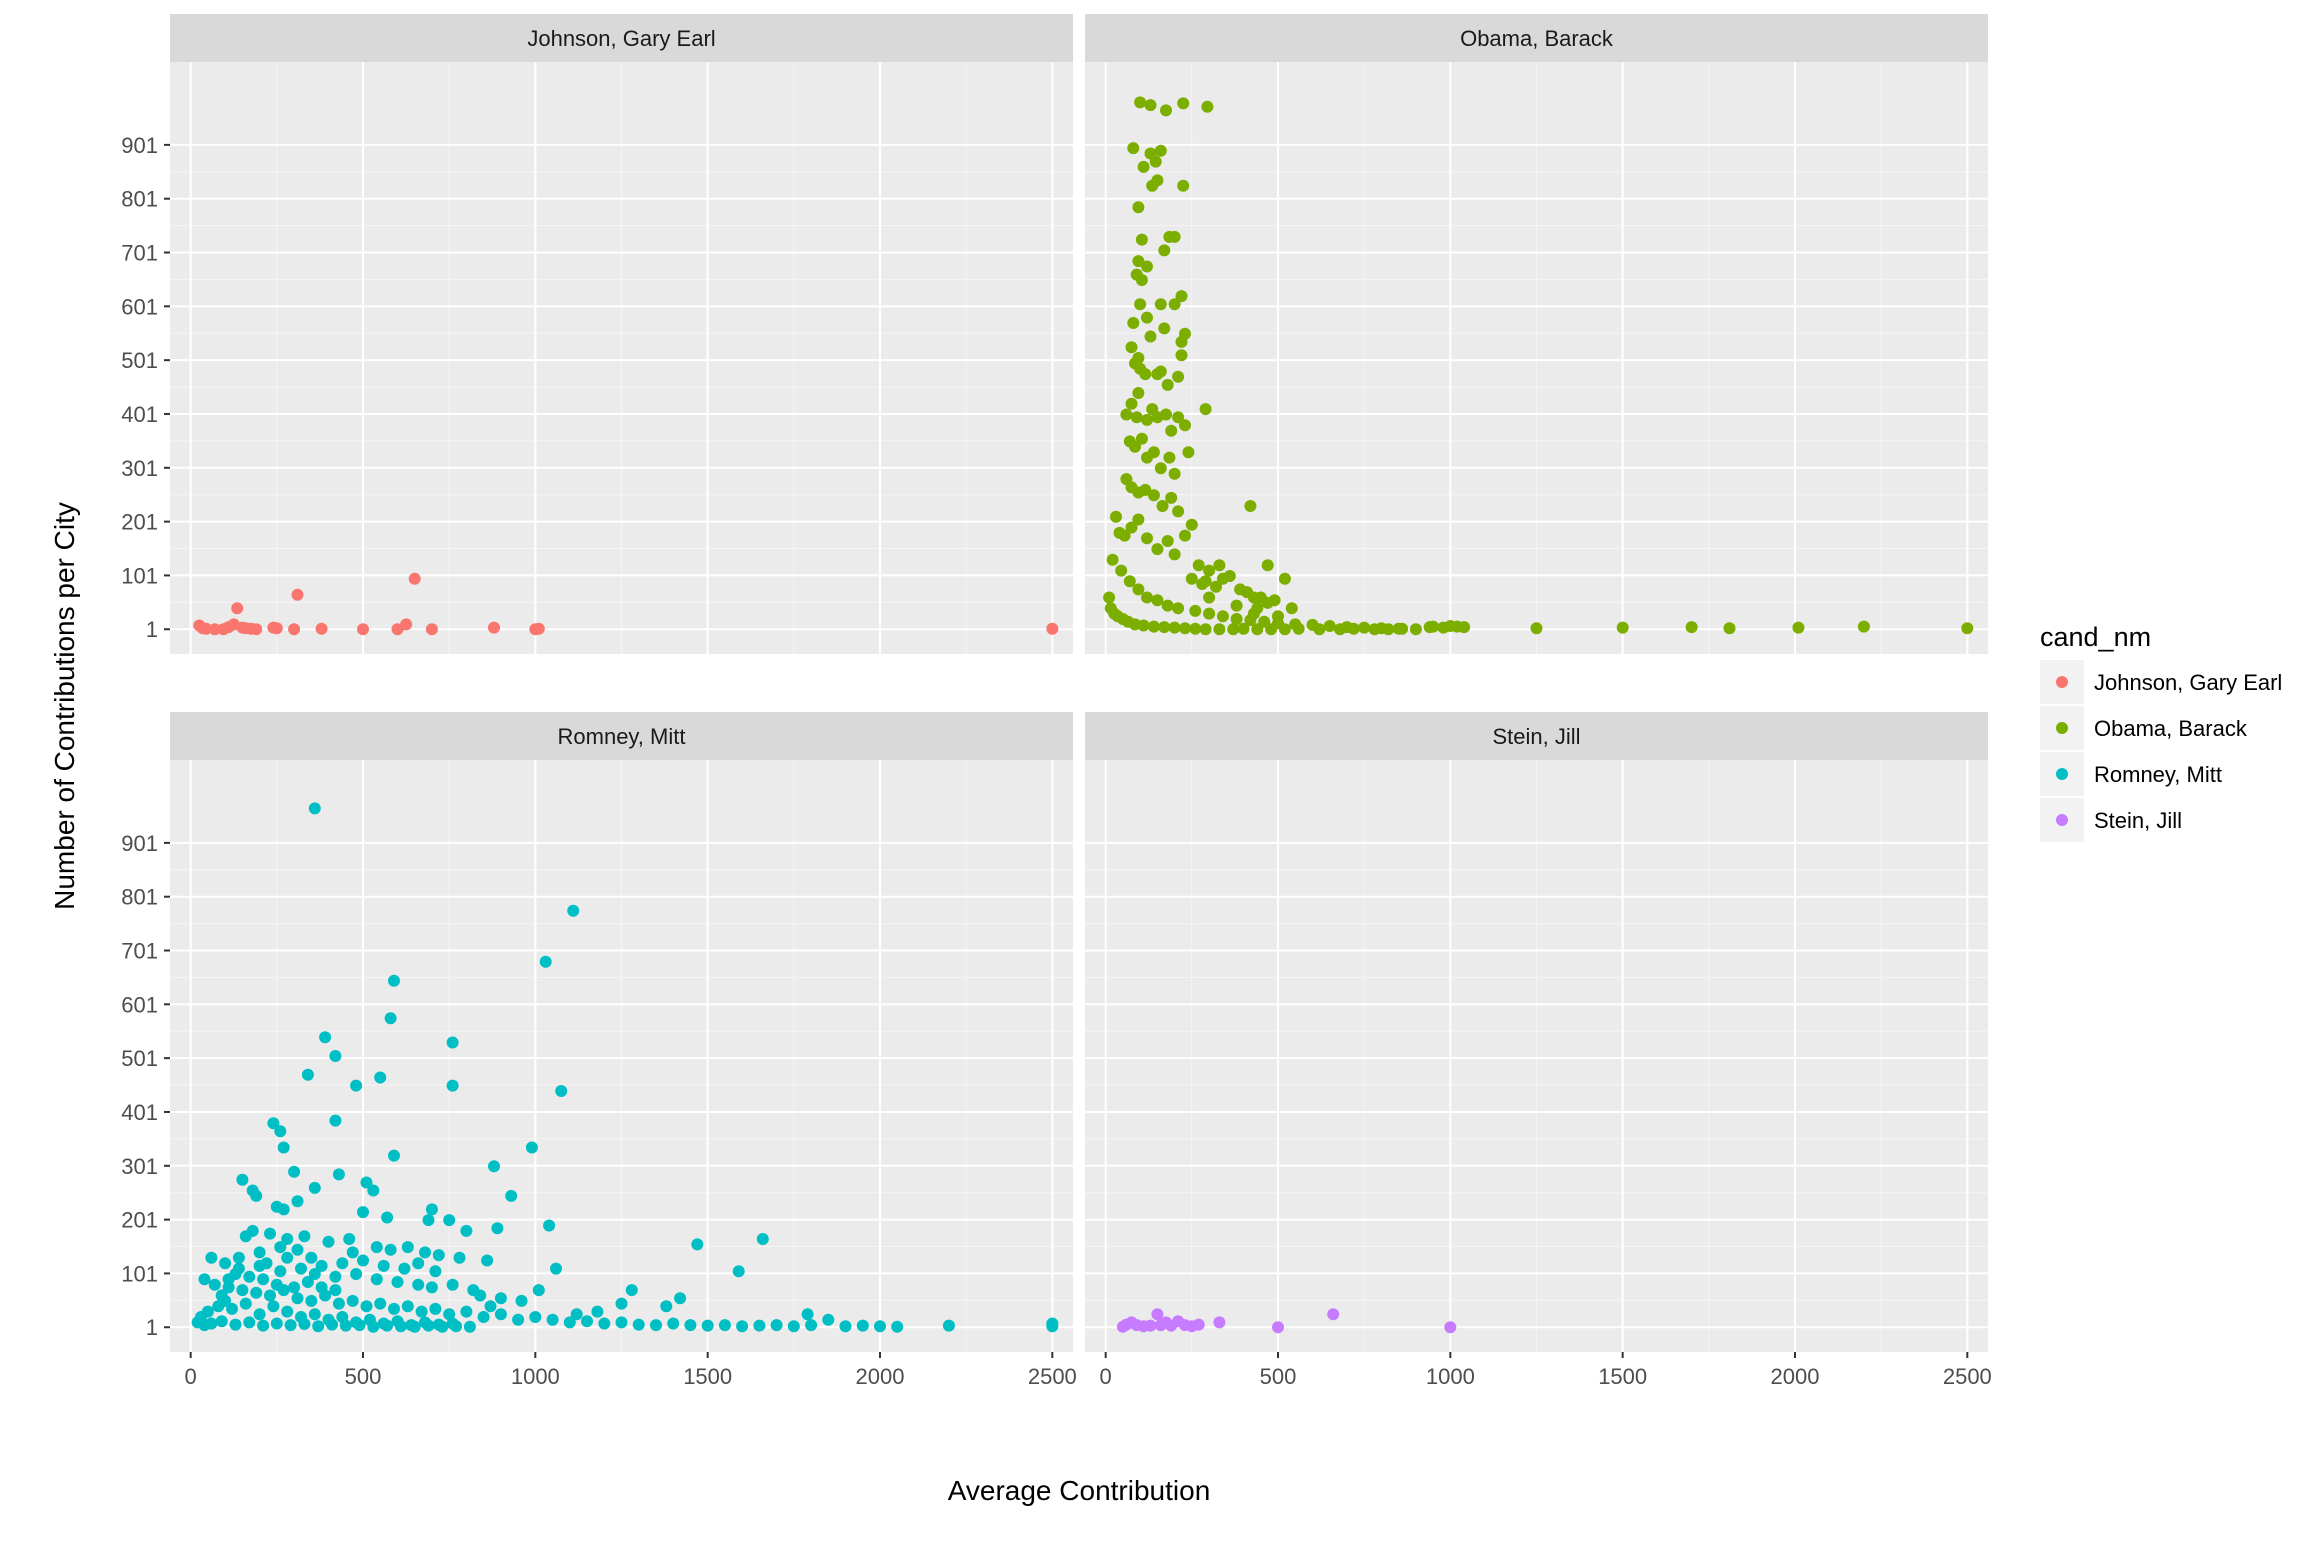  Describe the element at coordinates (139, 1058) in the screenshot. I see `y-tick-label: 501` at that location.